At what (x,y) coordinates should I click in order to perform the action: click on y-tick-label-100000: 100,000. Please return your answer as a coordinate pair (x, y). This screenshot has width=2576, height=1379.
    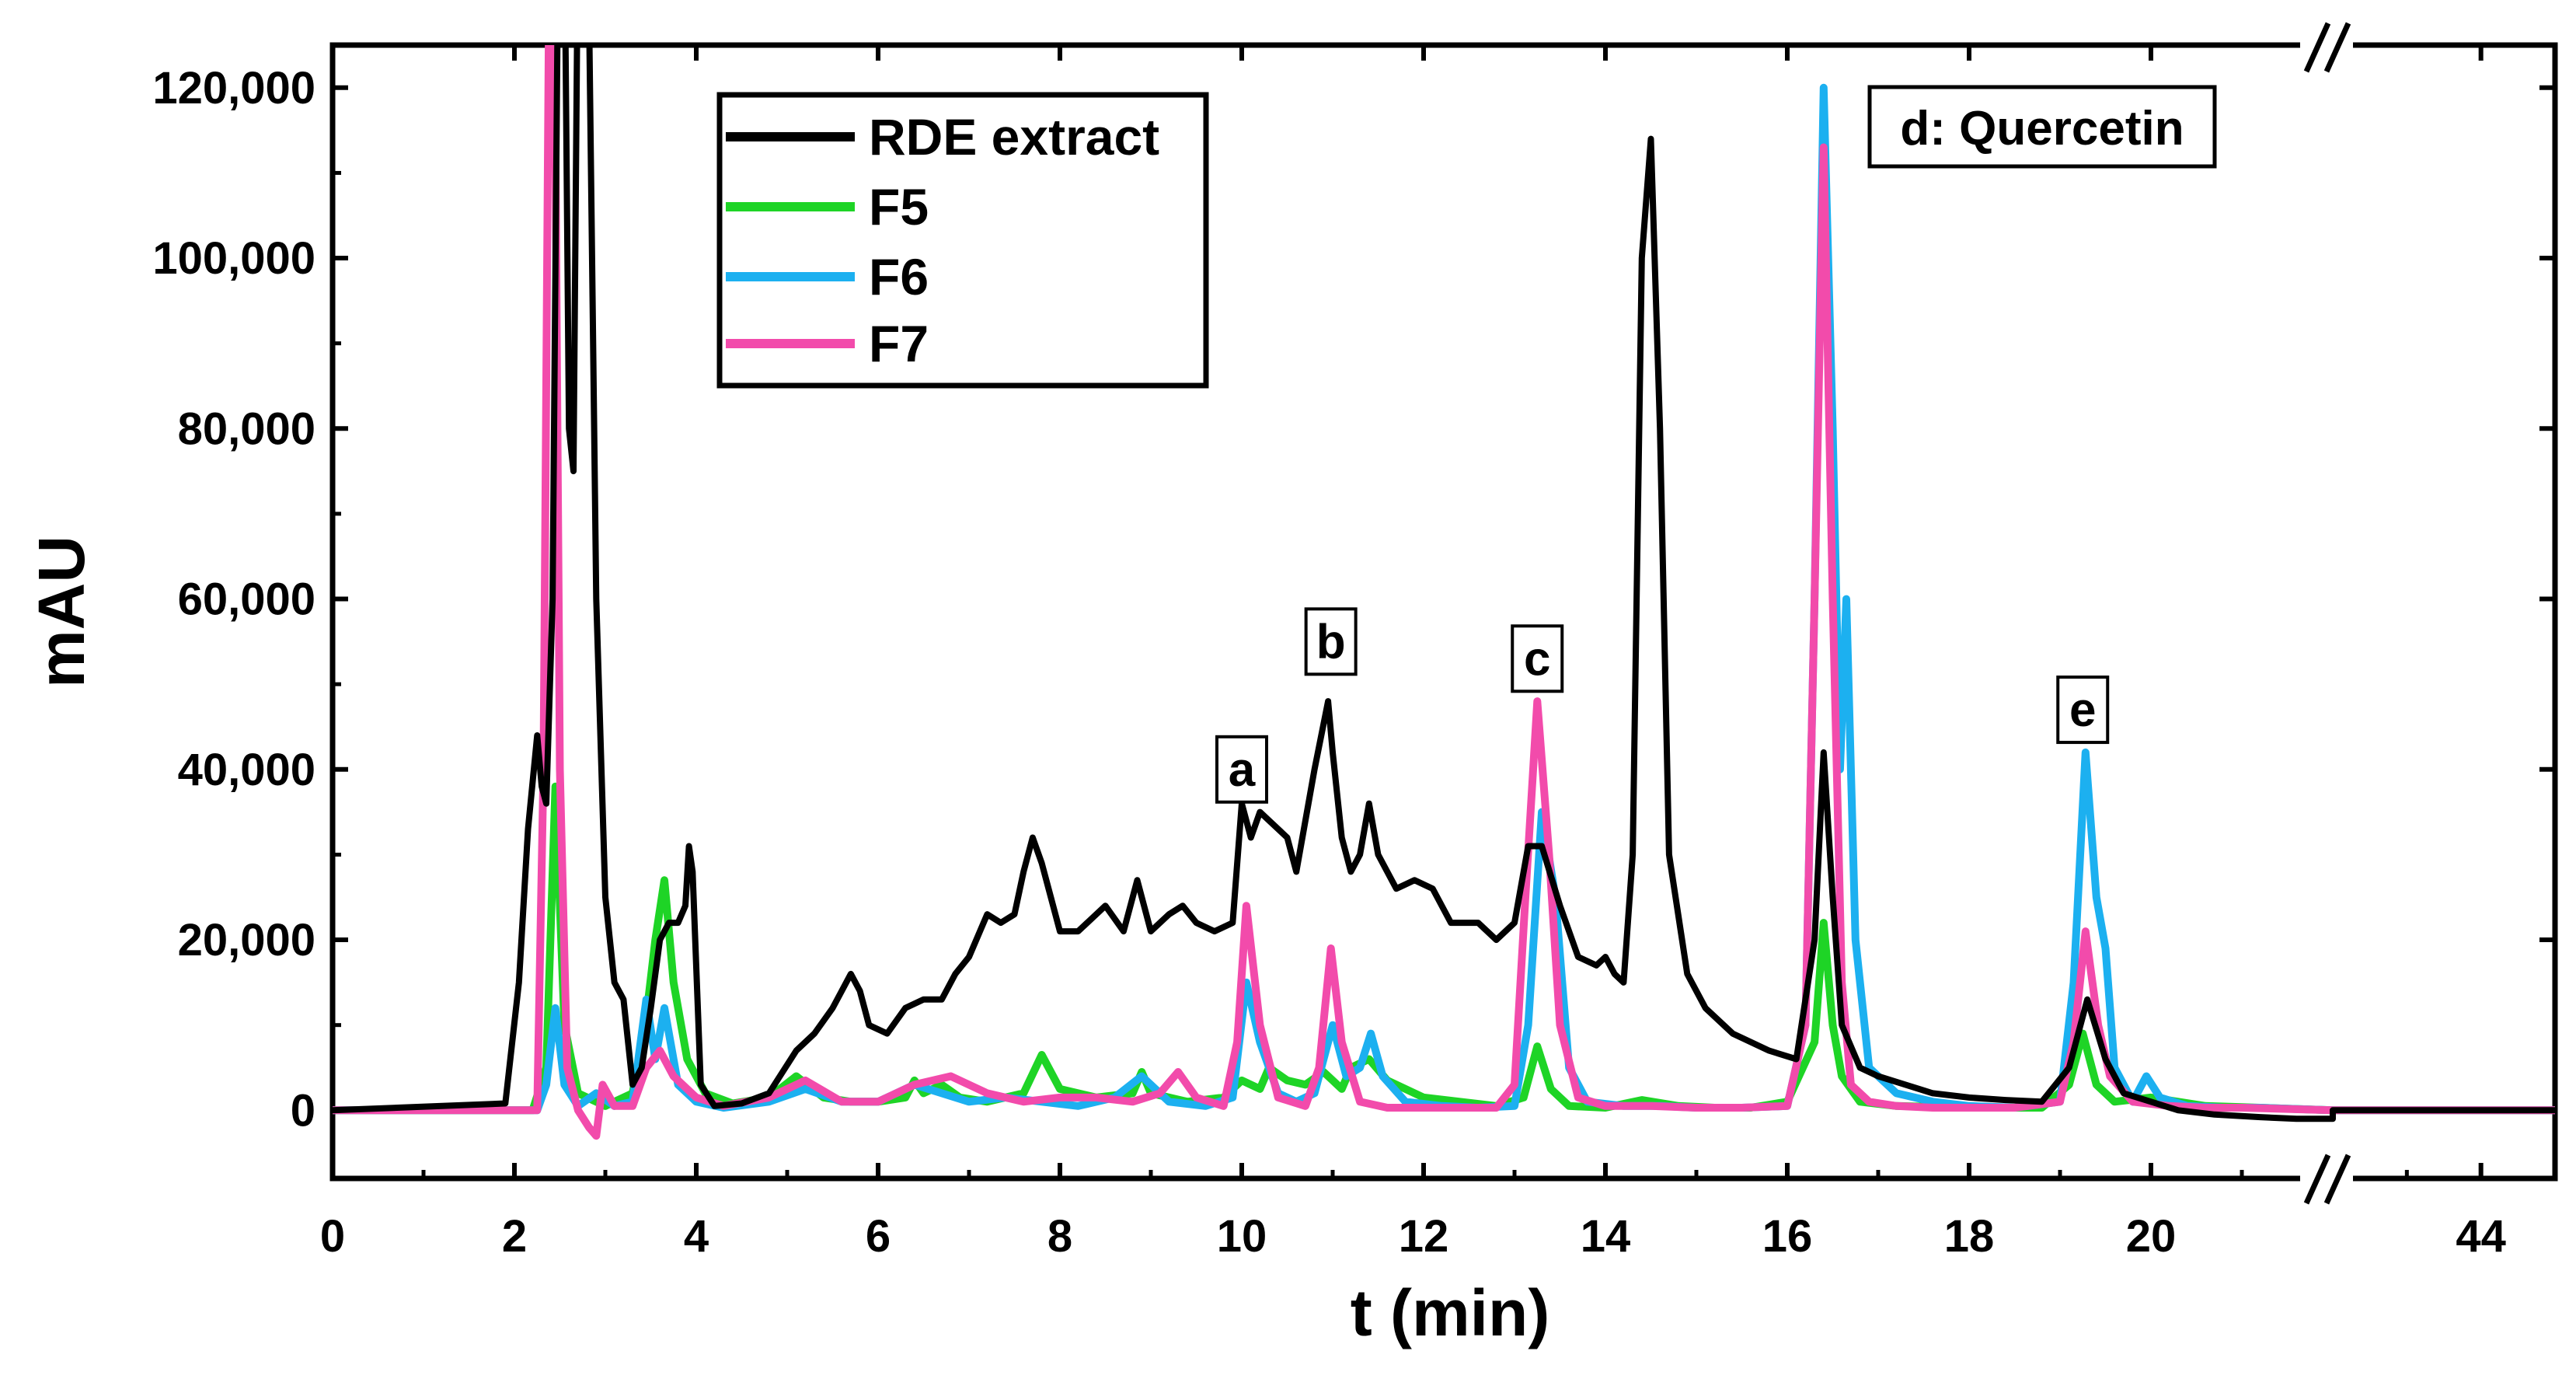
    Looking at the image, I should click on (234, 258).